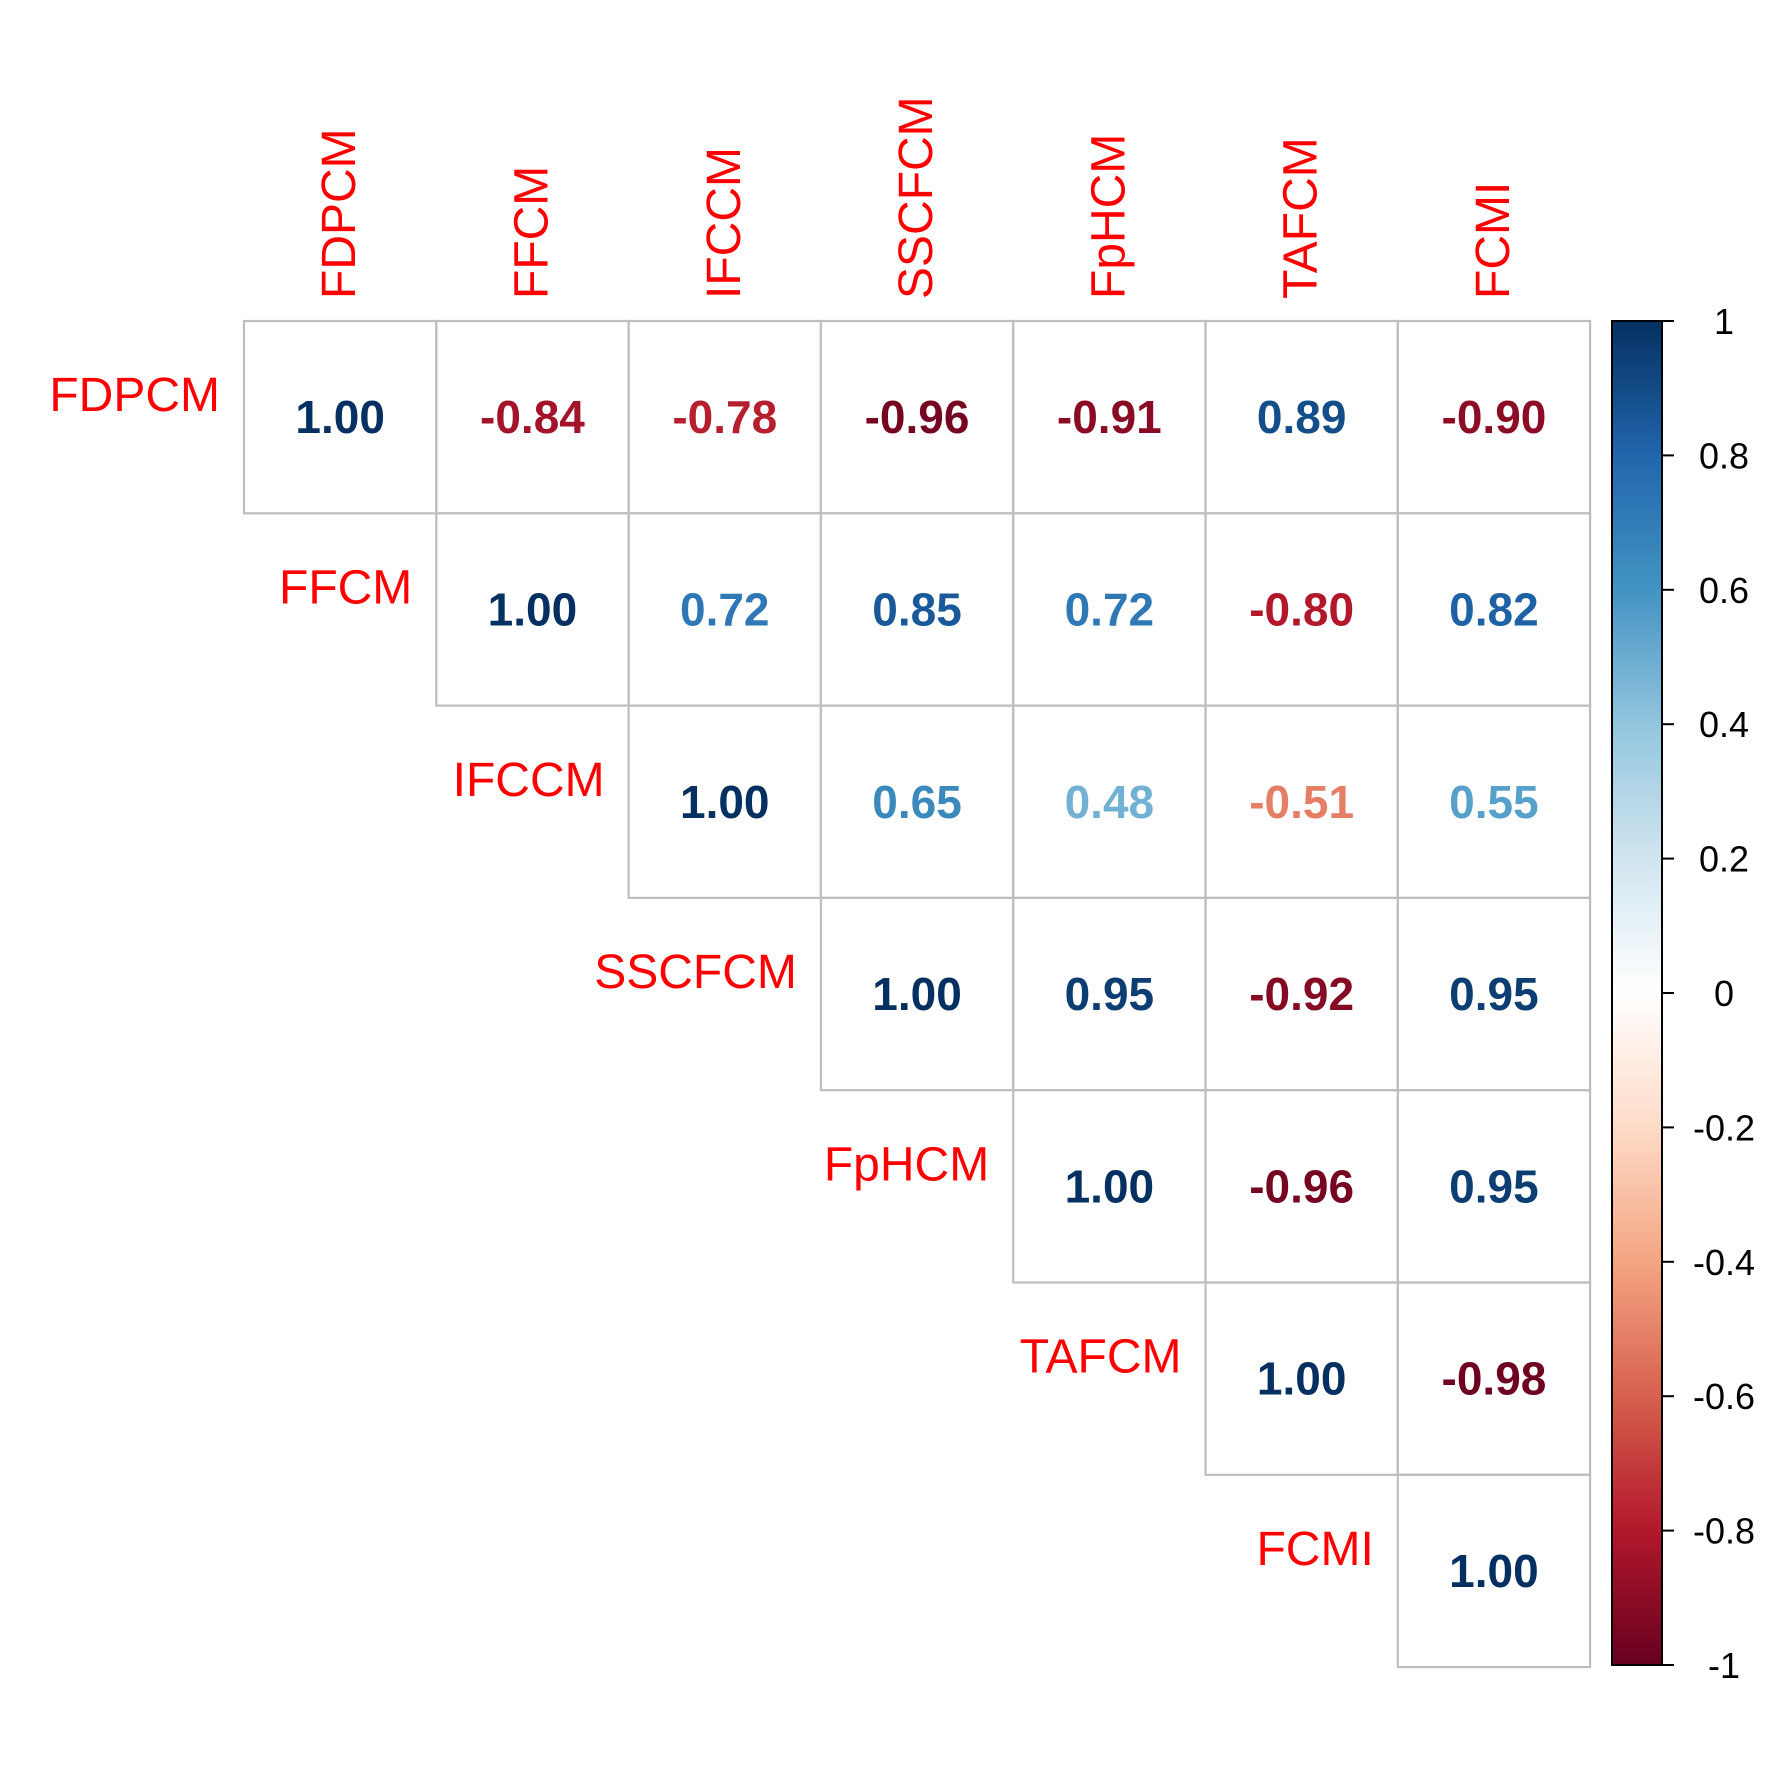 The image size is (1771, 1776). I want to click on column-label: IFCCM, so click(724, 223).